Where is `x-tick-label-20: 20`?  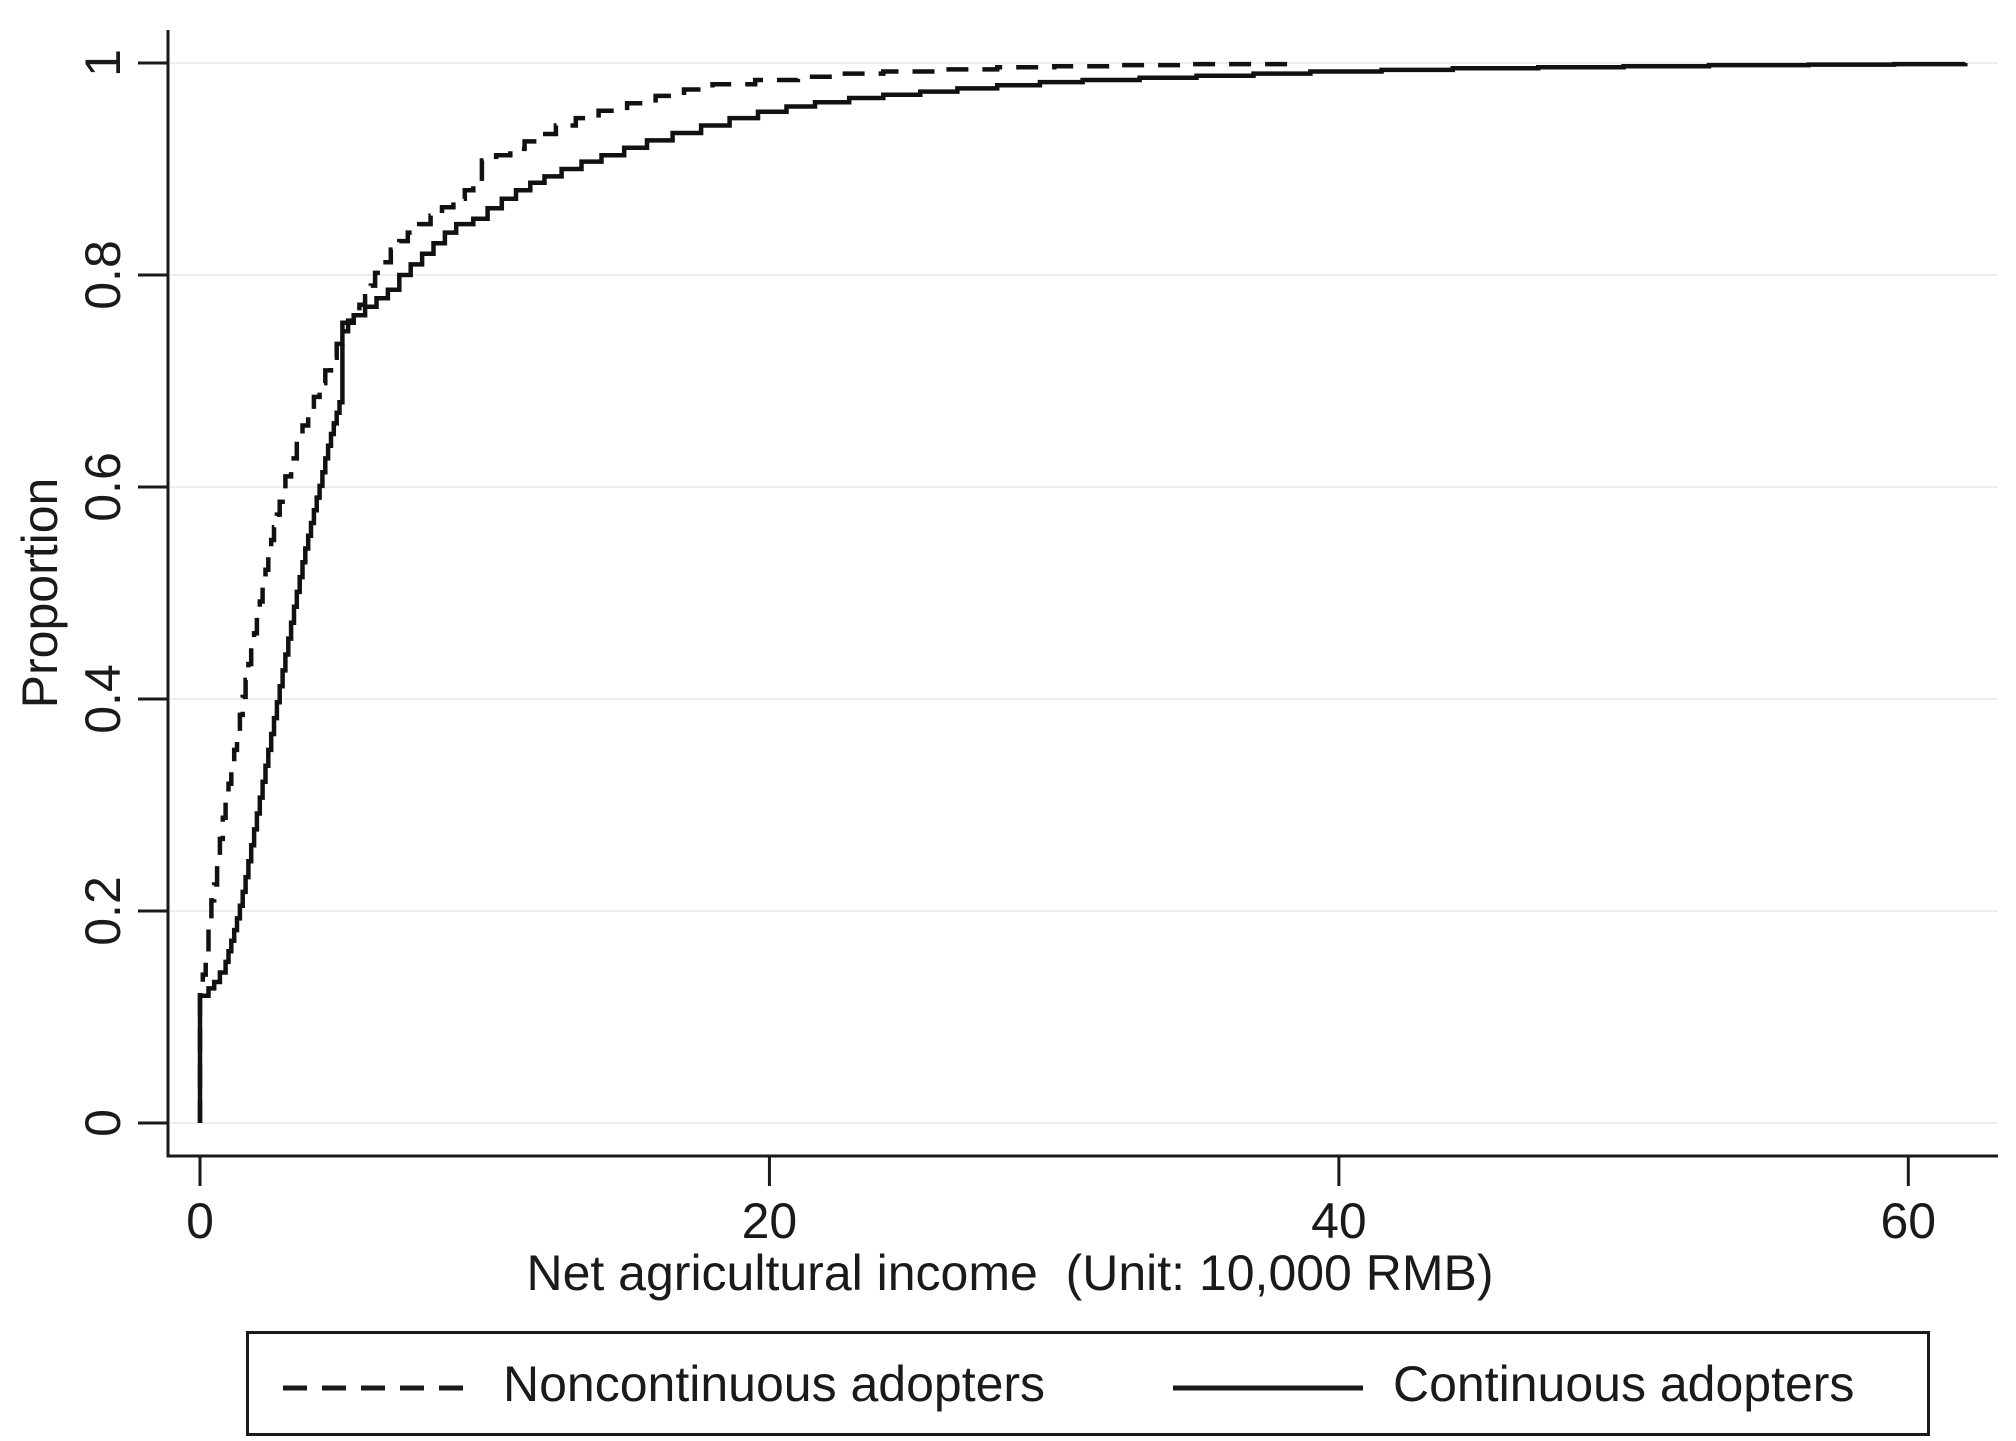 x-tick-label-20: 20 is located at coordinates (769, 1221).